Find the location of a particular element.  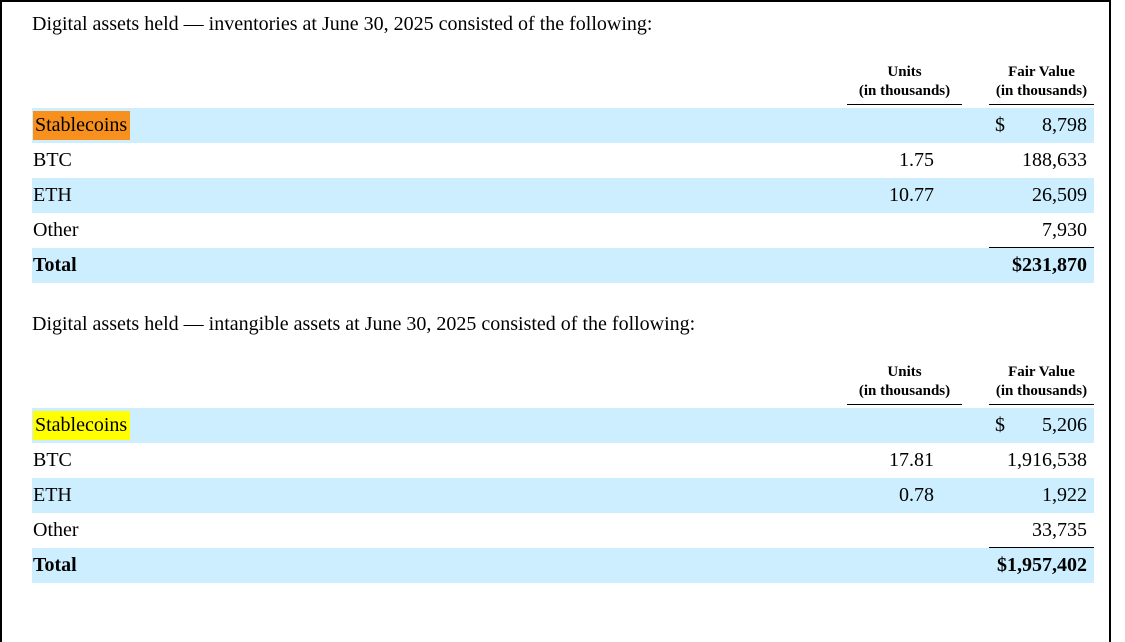

fair-value-cell: 1,922 is located at coordinates (1041, 495).